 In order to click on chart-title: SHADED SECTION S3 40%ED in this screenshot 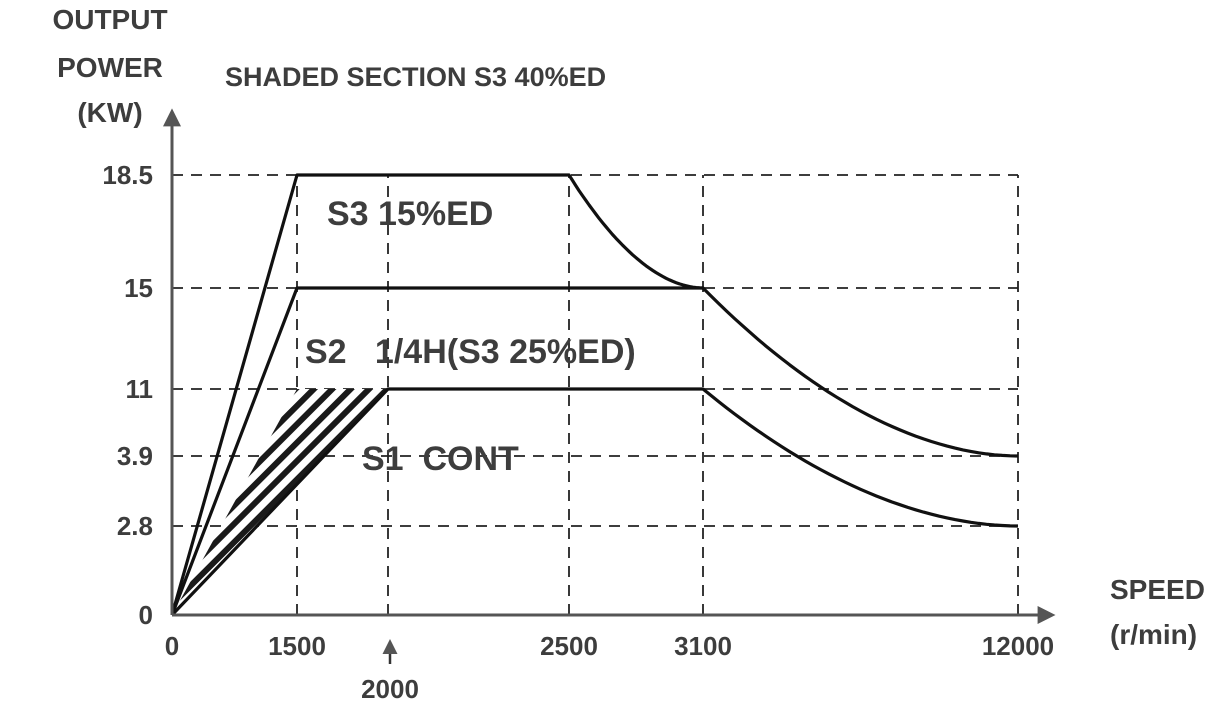, I will do `click(415, 77)`.